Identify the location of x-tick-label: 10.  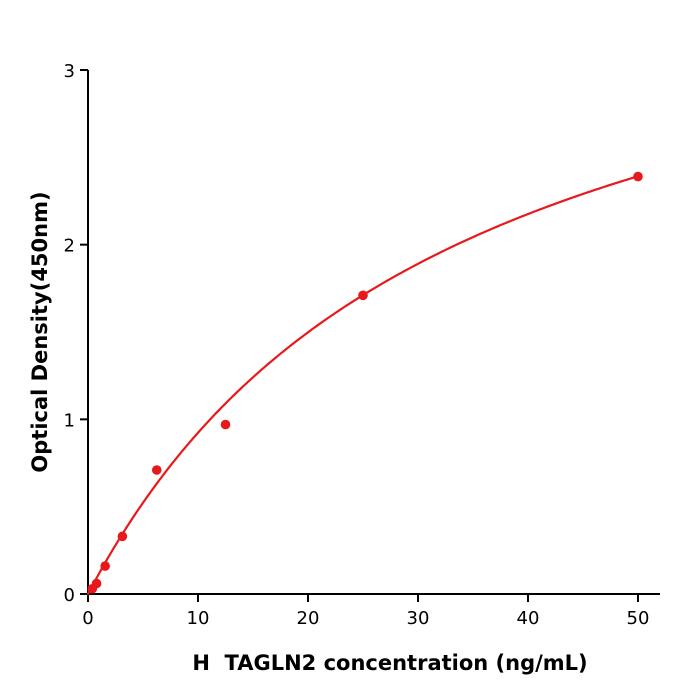
(198, 618).